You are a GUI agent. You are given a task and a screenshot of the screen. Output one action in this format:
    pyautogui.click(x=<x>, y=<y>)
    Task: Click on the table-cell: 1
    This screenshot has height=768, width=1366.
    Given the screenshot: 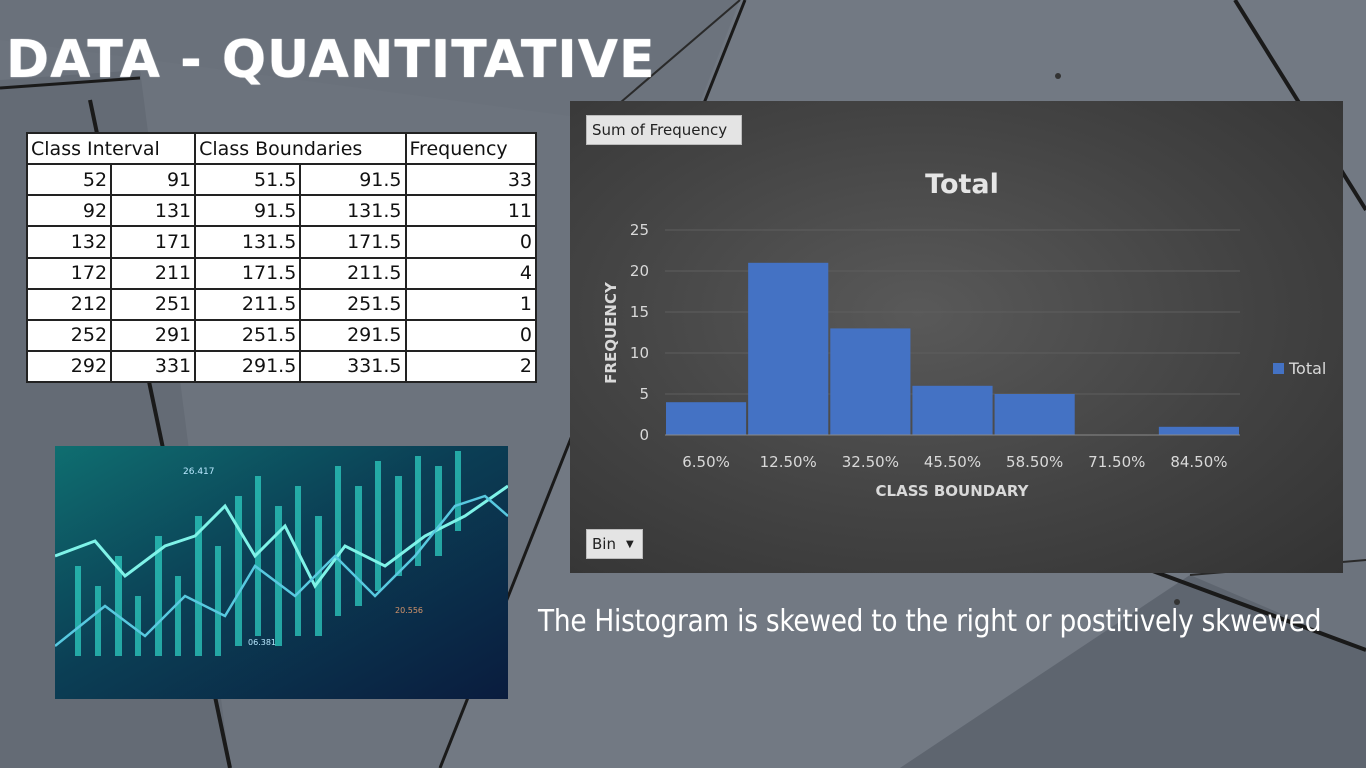 What is the action you would take?
    pyautogui.click(x=470, y=304)
    